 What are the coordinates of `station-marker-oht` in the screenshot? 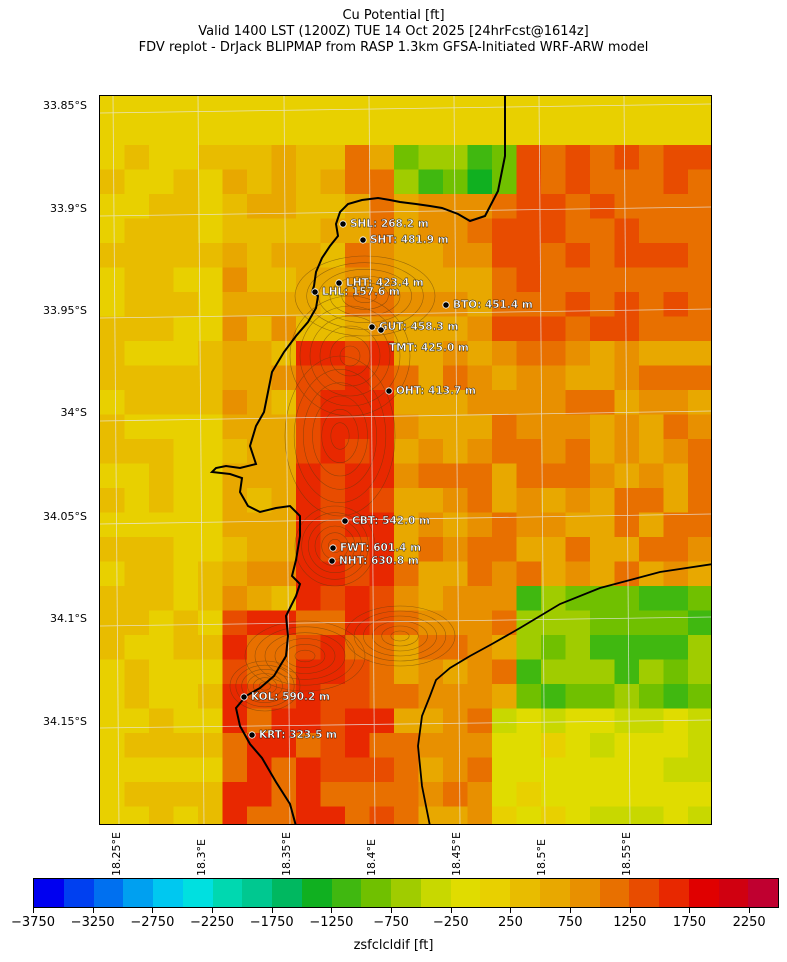 It's located at (389, 391).